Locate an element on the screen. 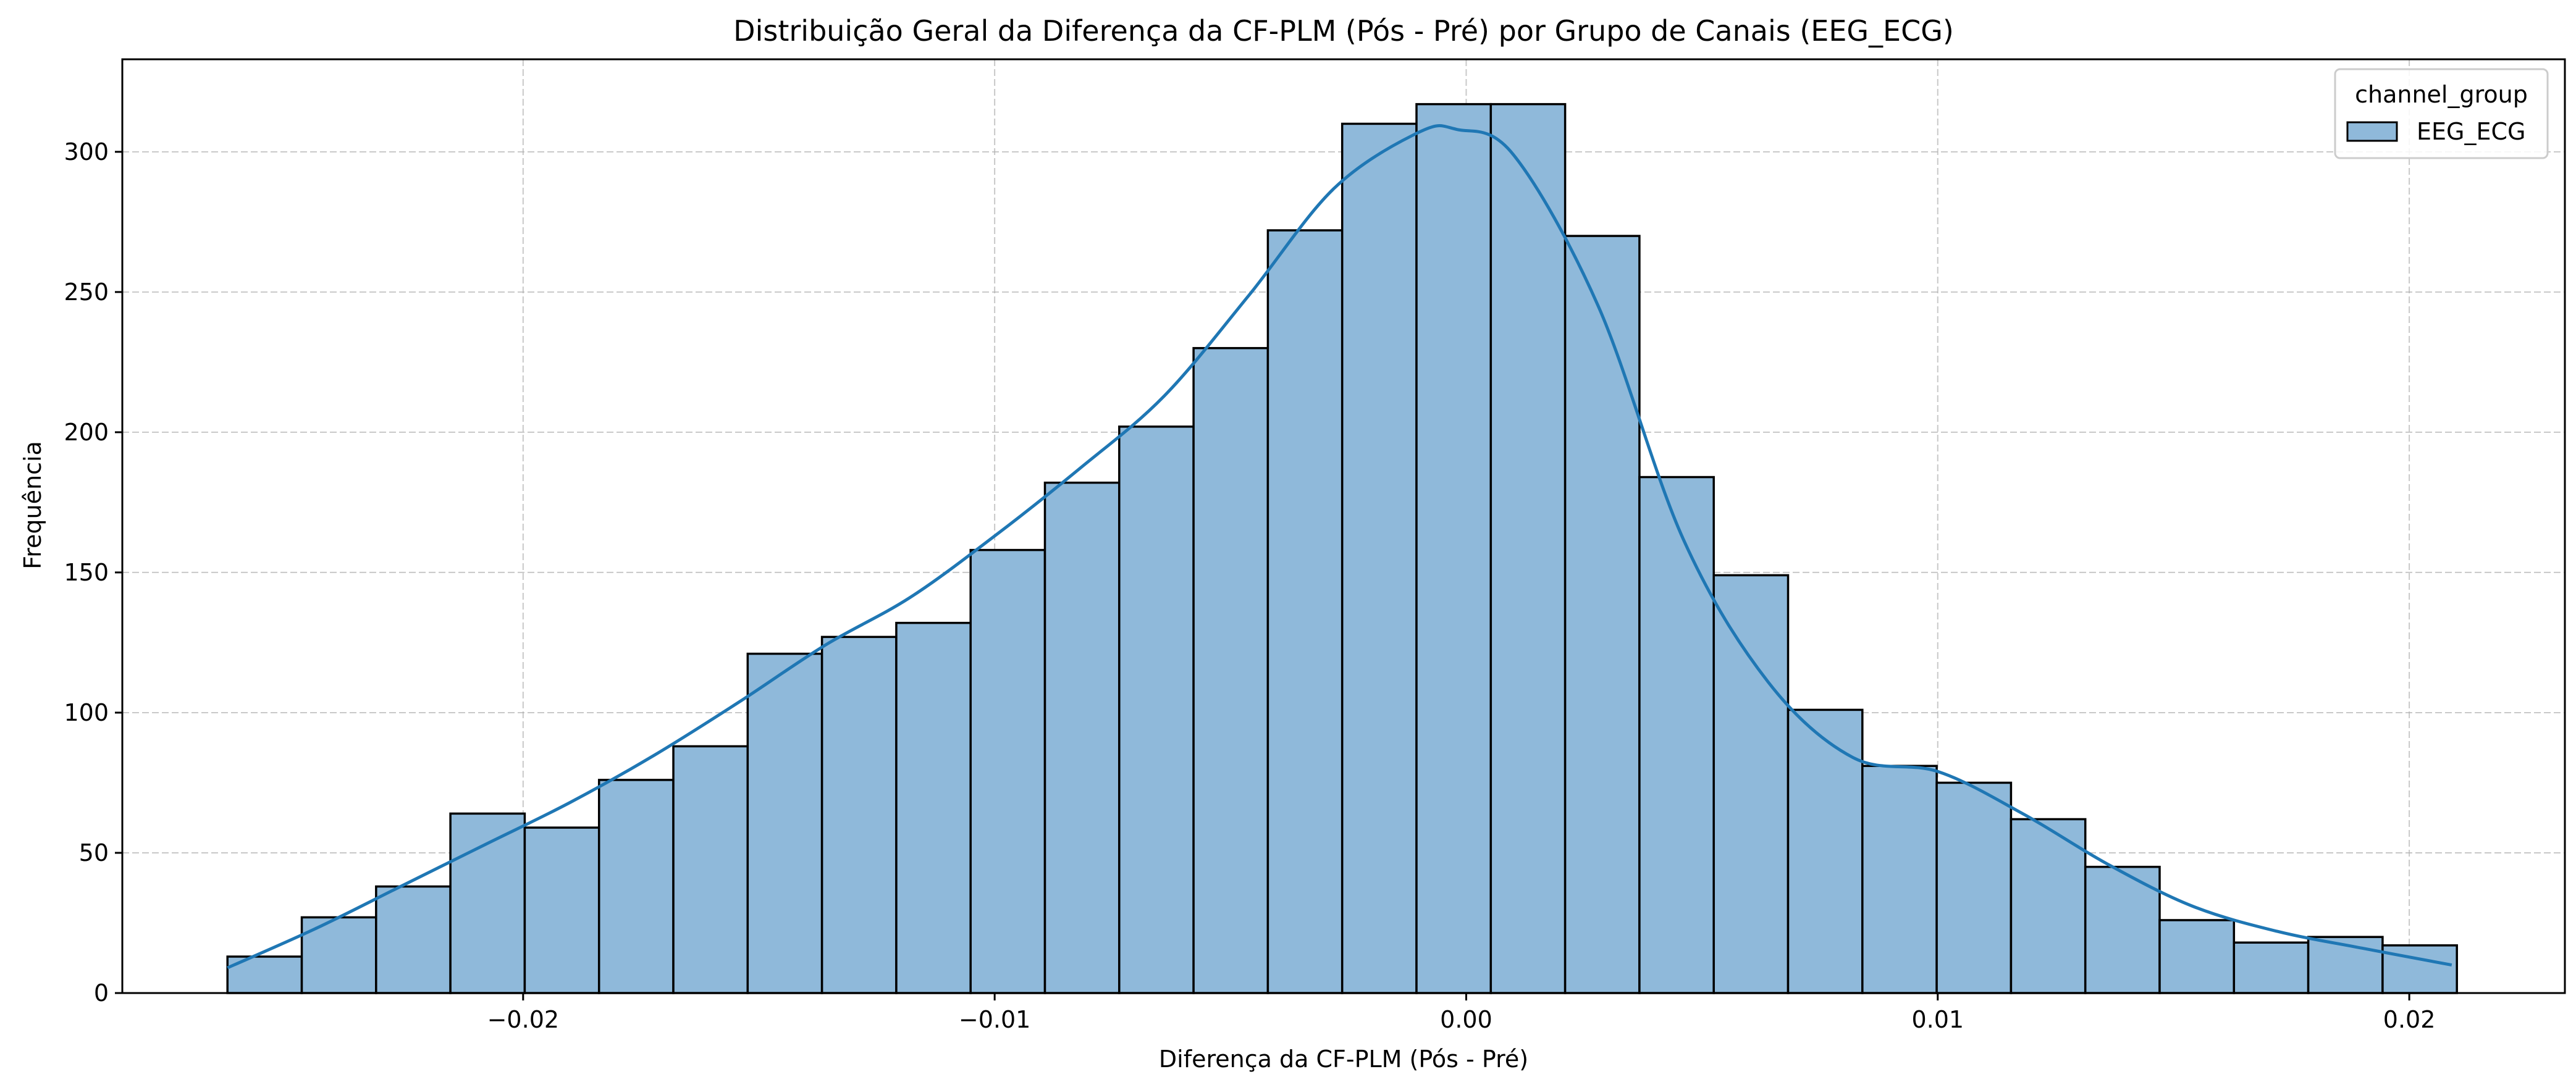 Image resolution: width=2576 pixels, height=1090 pixels. y-tick-label: 150 is located at coordinates (86, 572).